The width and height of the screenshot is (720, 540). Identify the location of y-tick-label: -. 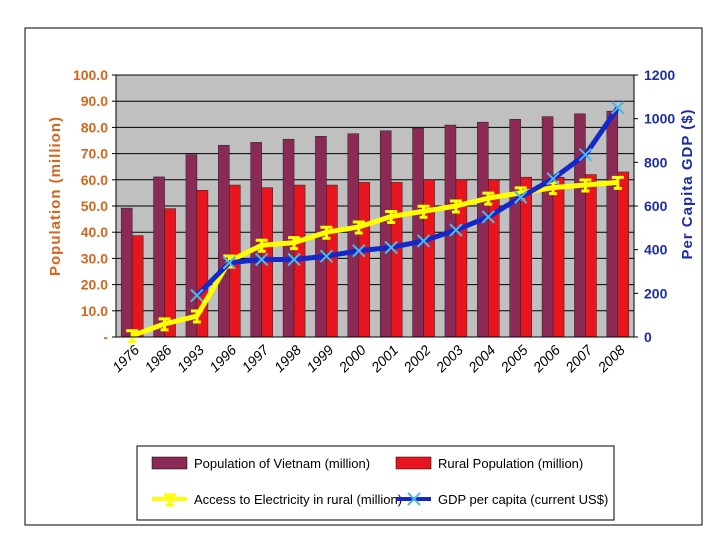
(105, 337).